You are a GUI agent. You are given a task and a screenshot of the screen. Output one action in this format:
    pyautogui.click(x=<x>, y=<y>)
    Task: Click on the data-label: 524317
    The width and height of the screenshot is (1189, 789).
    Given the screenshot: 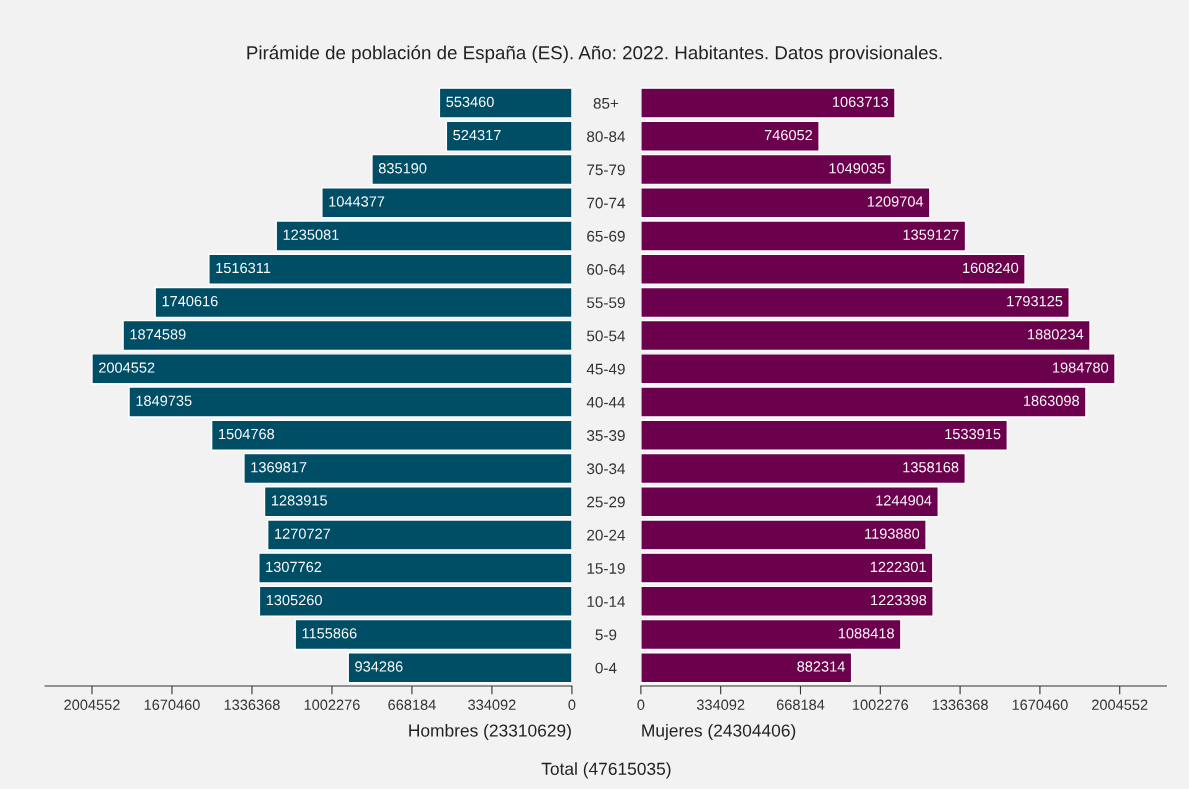 What is the action you would take?
    pyautogui.click(x=477, y=135)
    